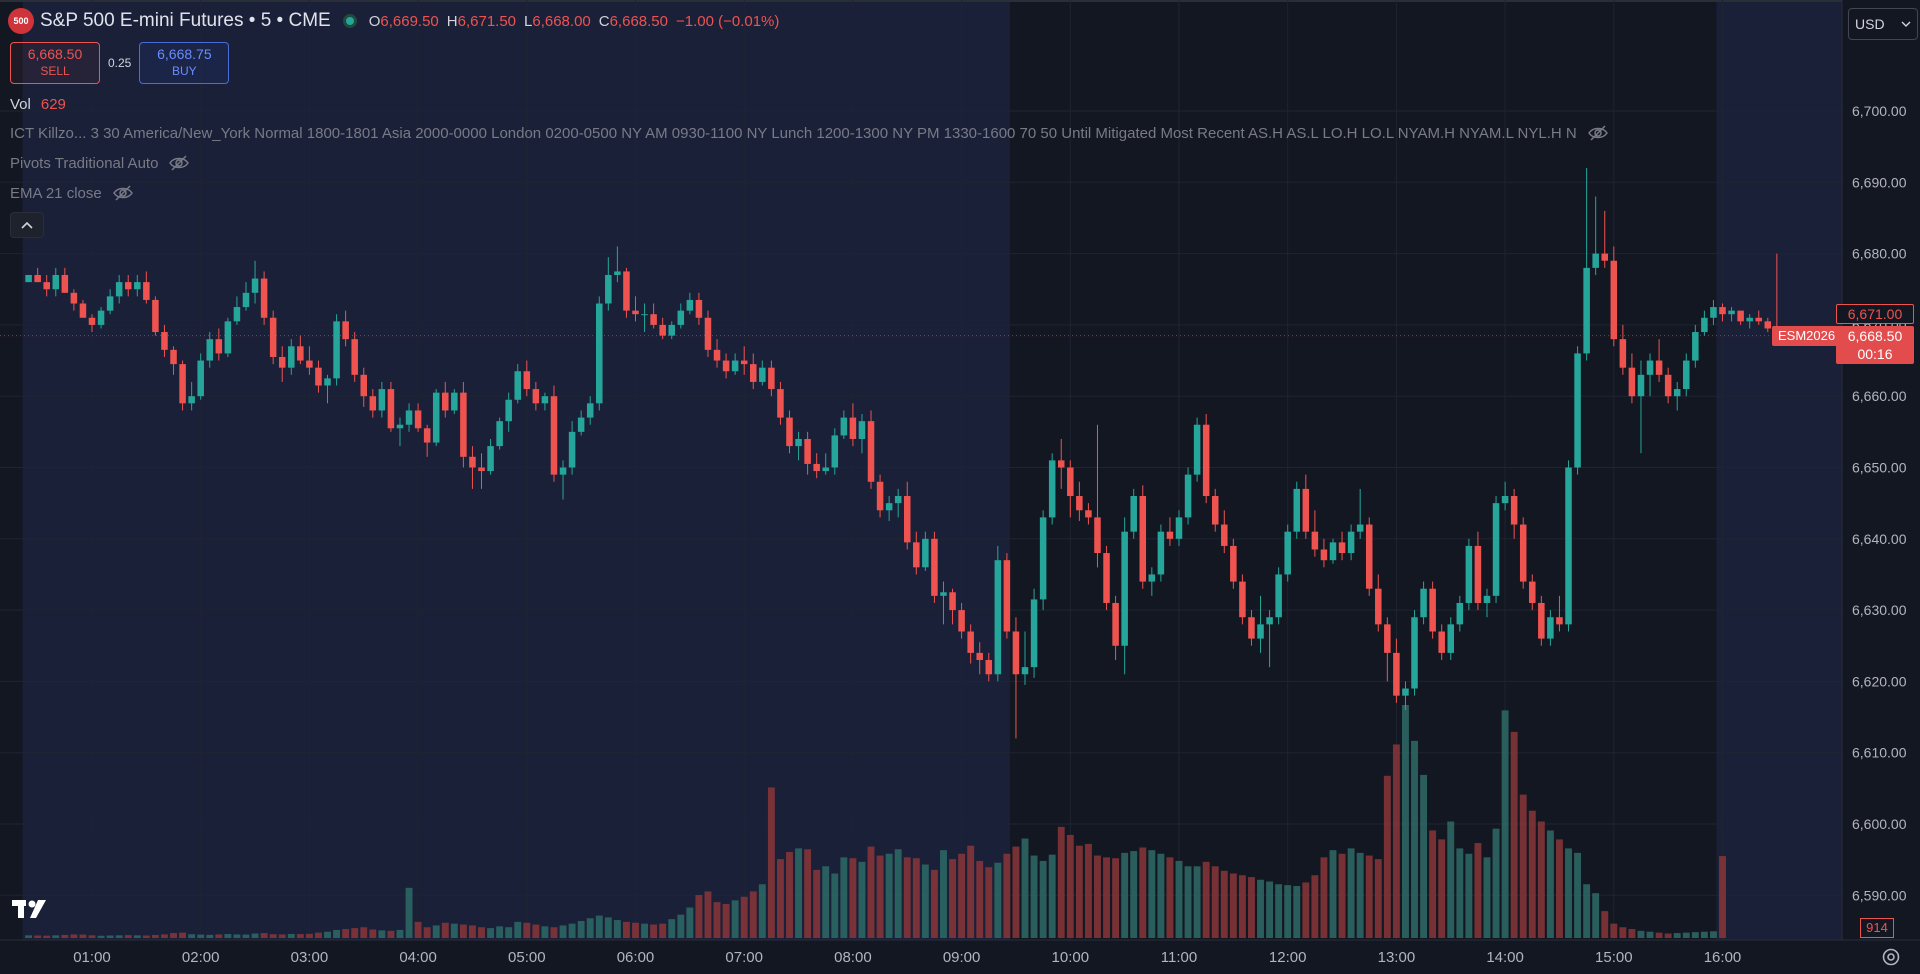 The width and height of the screenshot is (1920, 974). What do you see at coordinates (266, 20) in the screenshot?
I see `interval: 5` at bounding box center [266, 20].